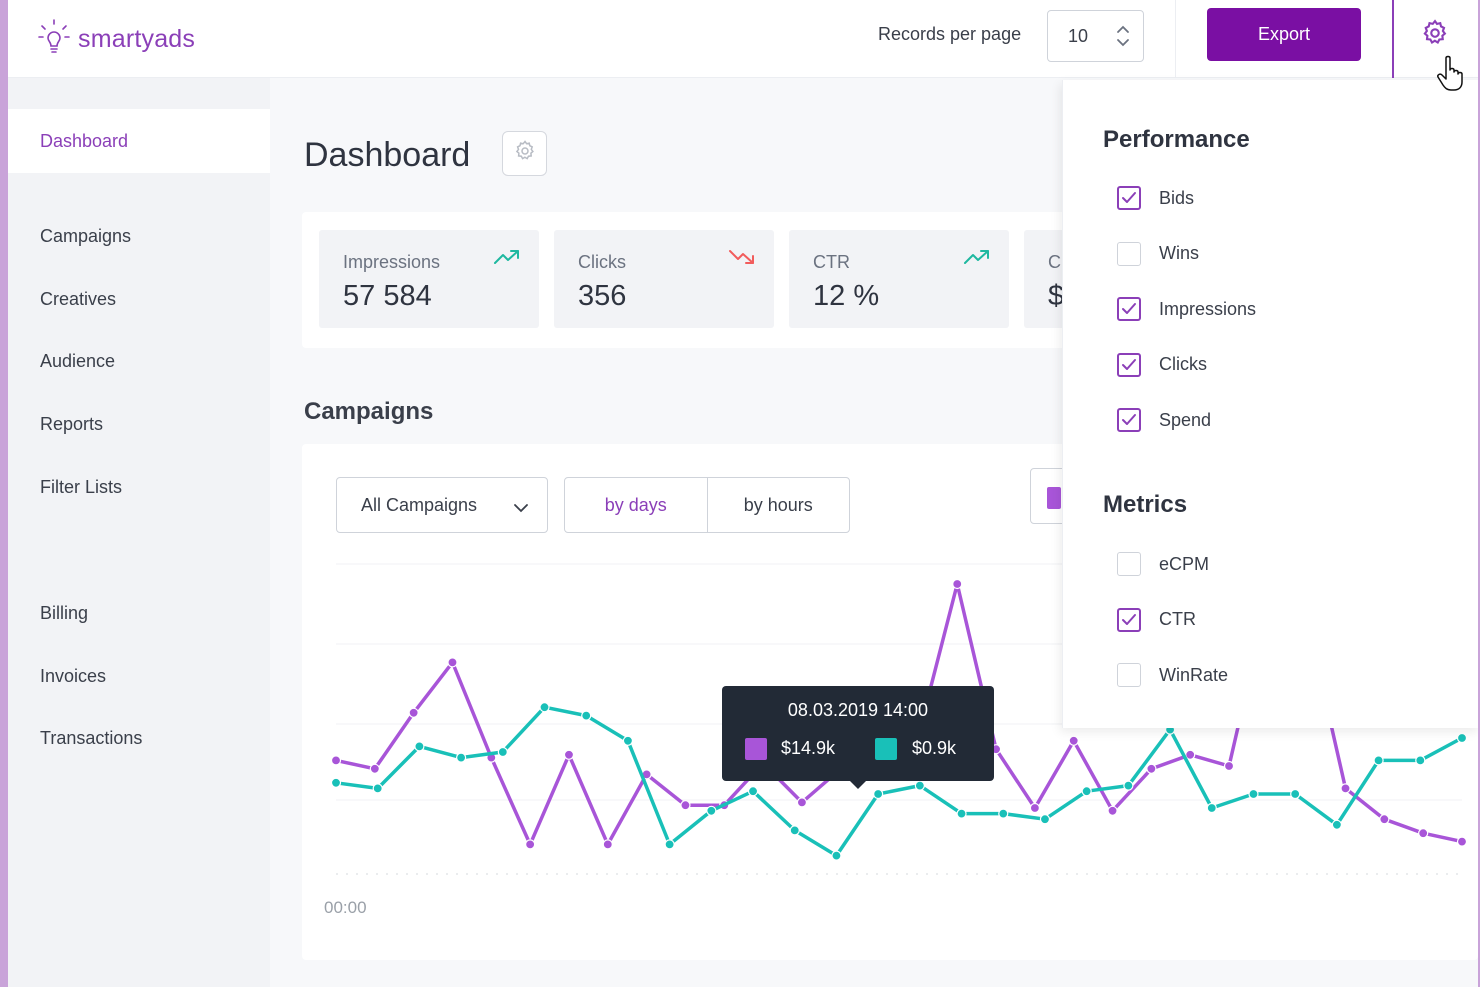 Image resolution: width=1480 pixels, height=987 pixels. What do you see at coordinates (91, 738) in the screenshot?
I see `sidebar-item-transactions: Transactions` at bounding box center [91, 738].